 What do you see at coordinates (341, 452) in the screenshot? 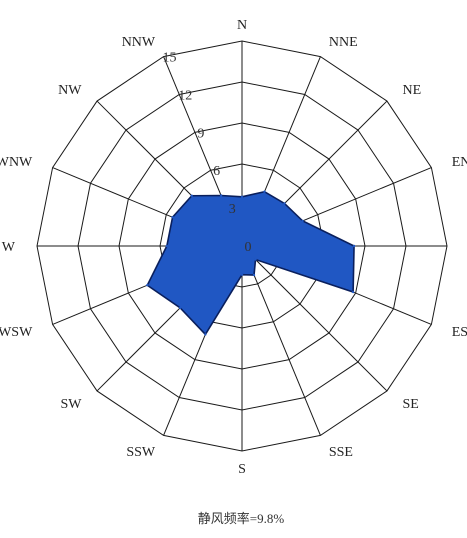
I see `direction-label-sse: SSE` at bounding box center [341, 452].